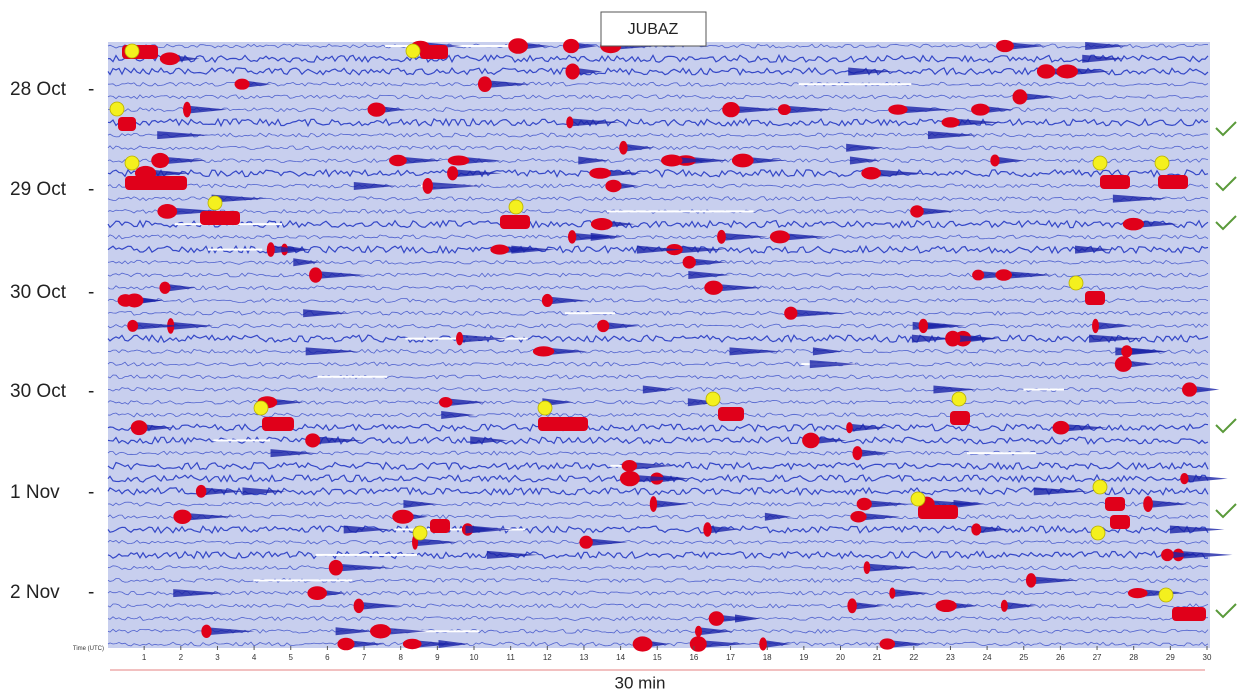  I want to click on duration-label: 30 min, so click(639, 682).